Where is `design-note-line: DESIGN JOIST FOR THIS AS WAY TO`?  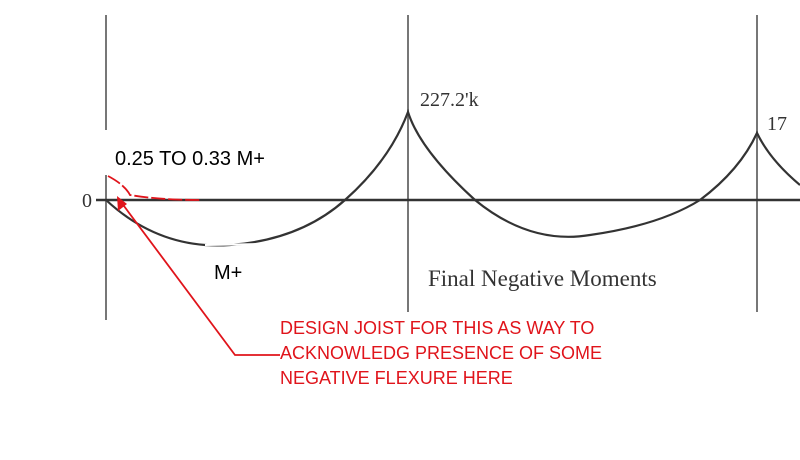 design-note-line: DESIGN JOIST FOR THIS AS WAY TO is located at coordinates (437, 328).